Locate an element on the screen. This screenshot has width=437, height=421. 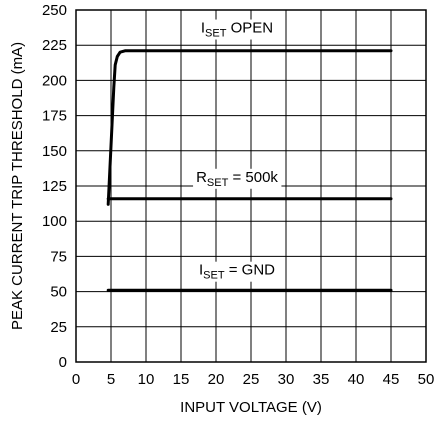
y-tick-label: 50 is located at coordinates (58, 292).